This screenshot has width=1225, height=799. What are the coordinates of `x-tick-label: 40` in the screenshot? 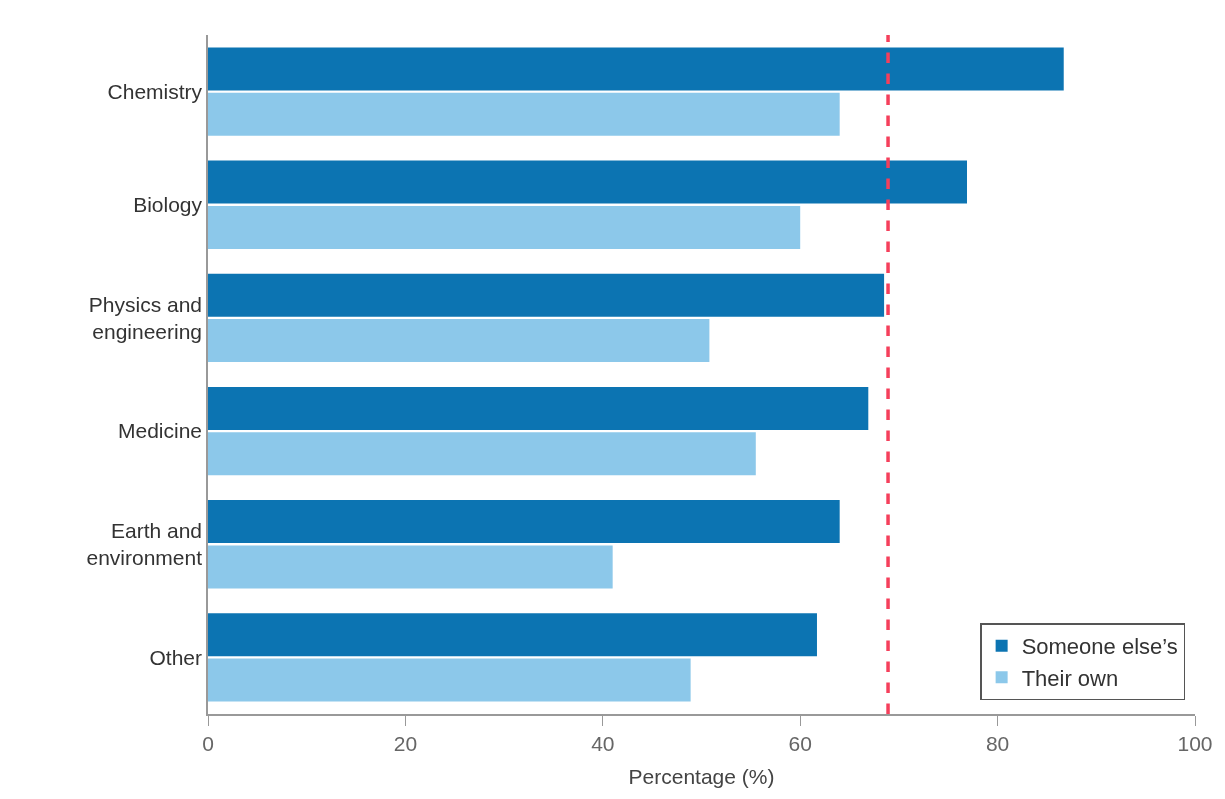 It's located at (603, 743).